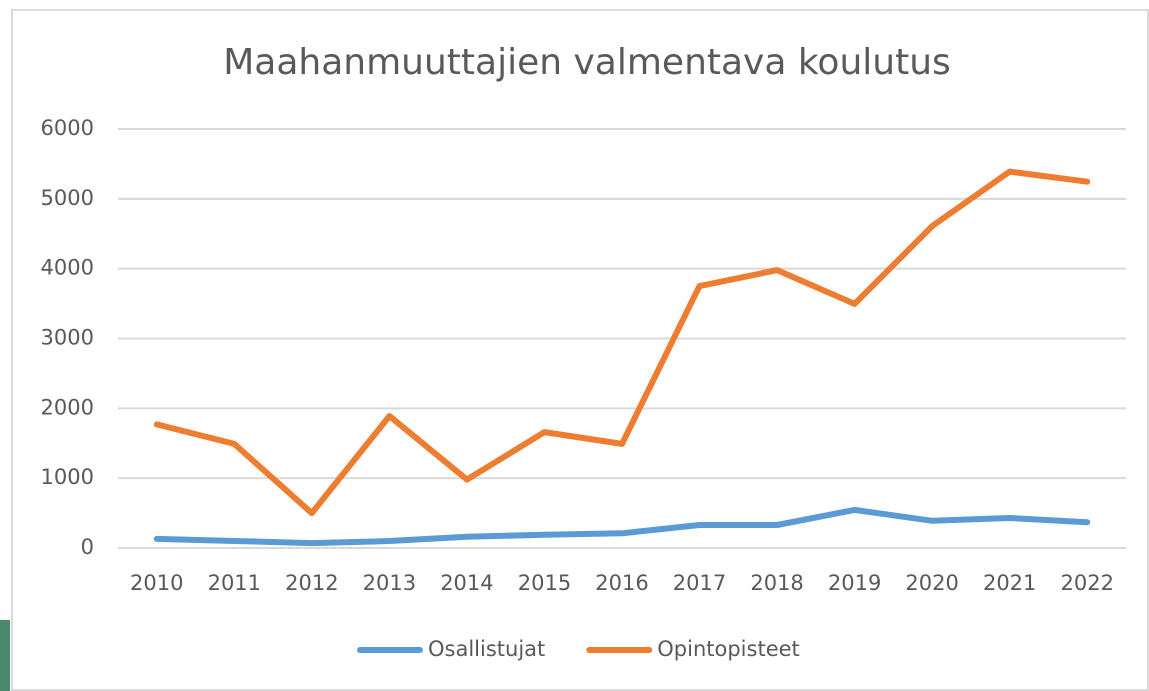  What do you see at coordinates (587, 62) in the screenshot?
I see `chart-title: Maahanmuuttajien valmentava koulutus` at bounding box center [587, 62].